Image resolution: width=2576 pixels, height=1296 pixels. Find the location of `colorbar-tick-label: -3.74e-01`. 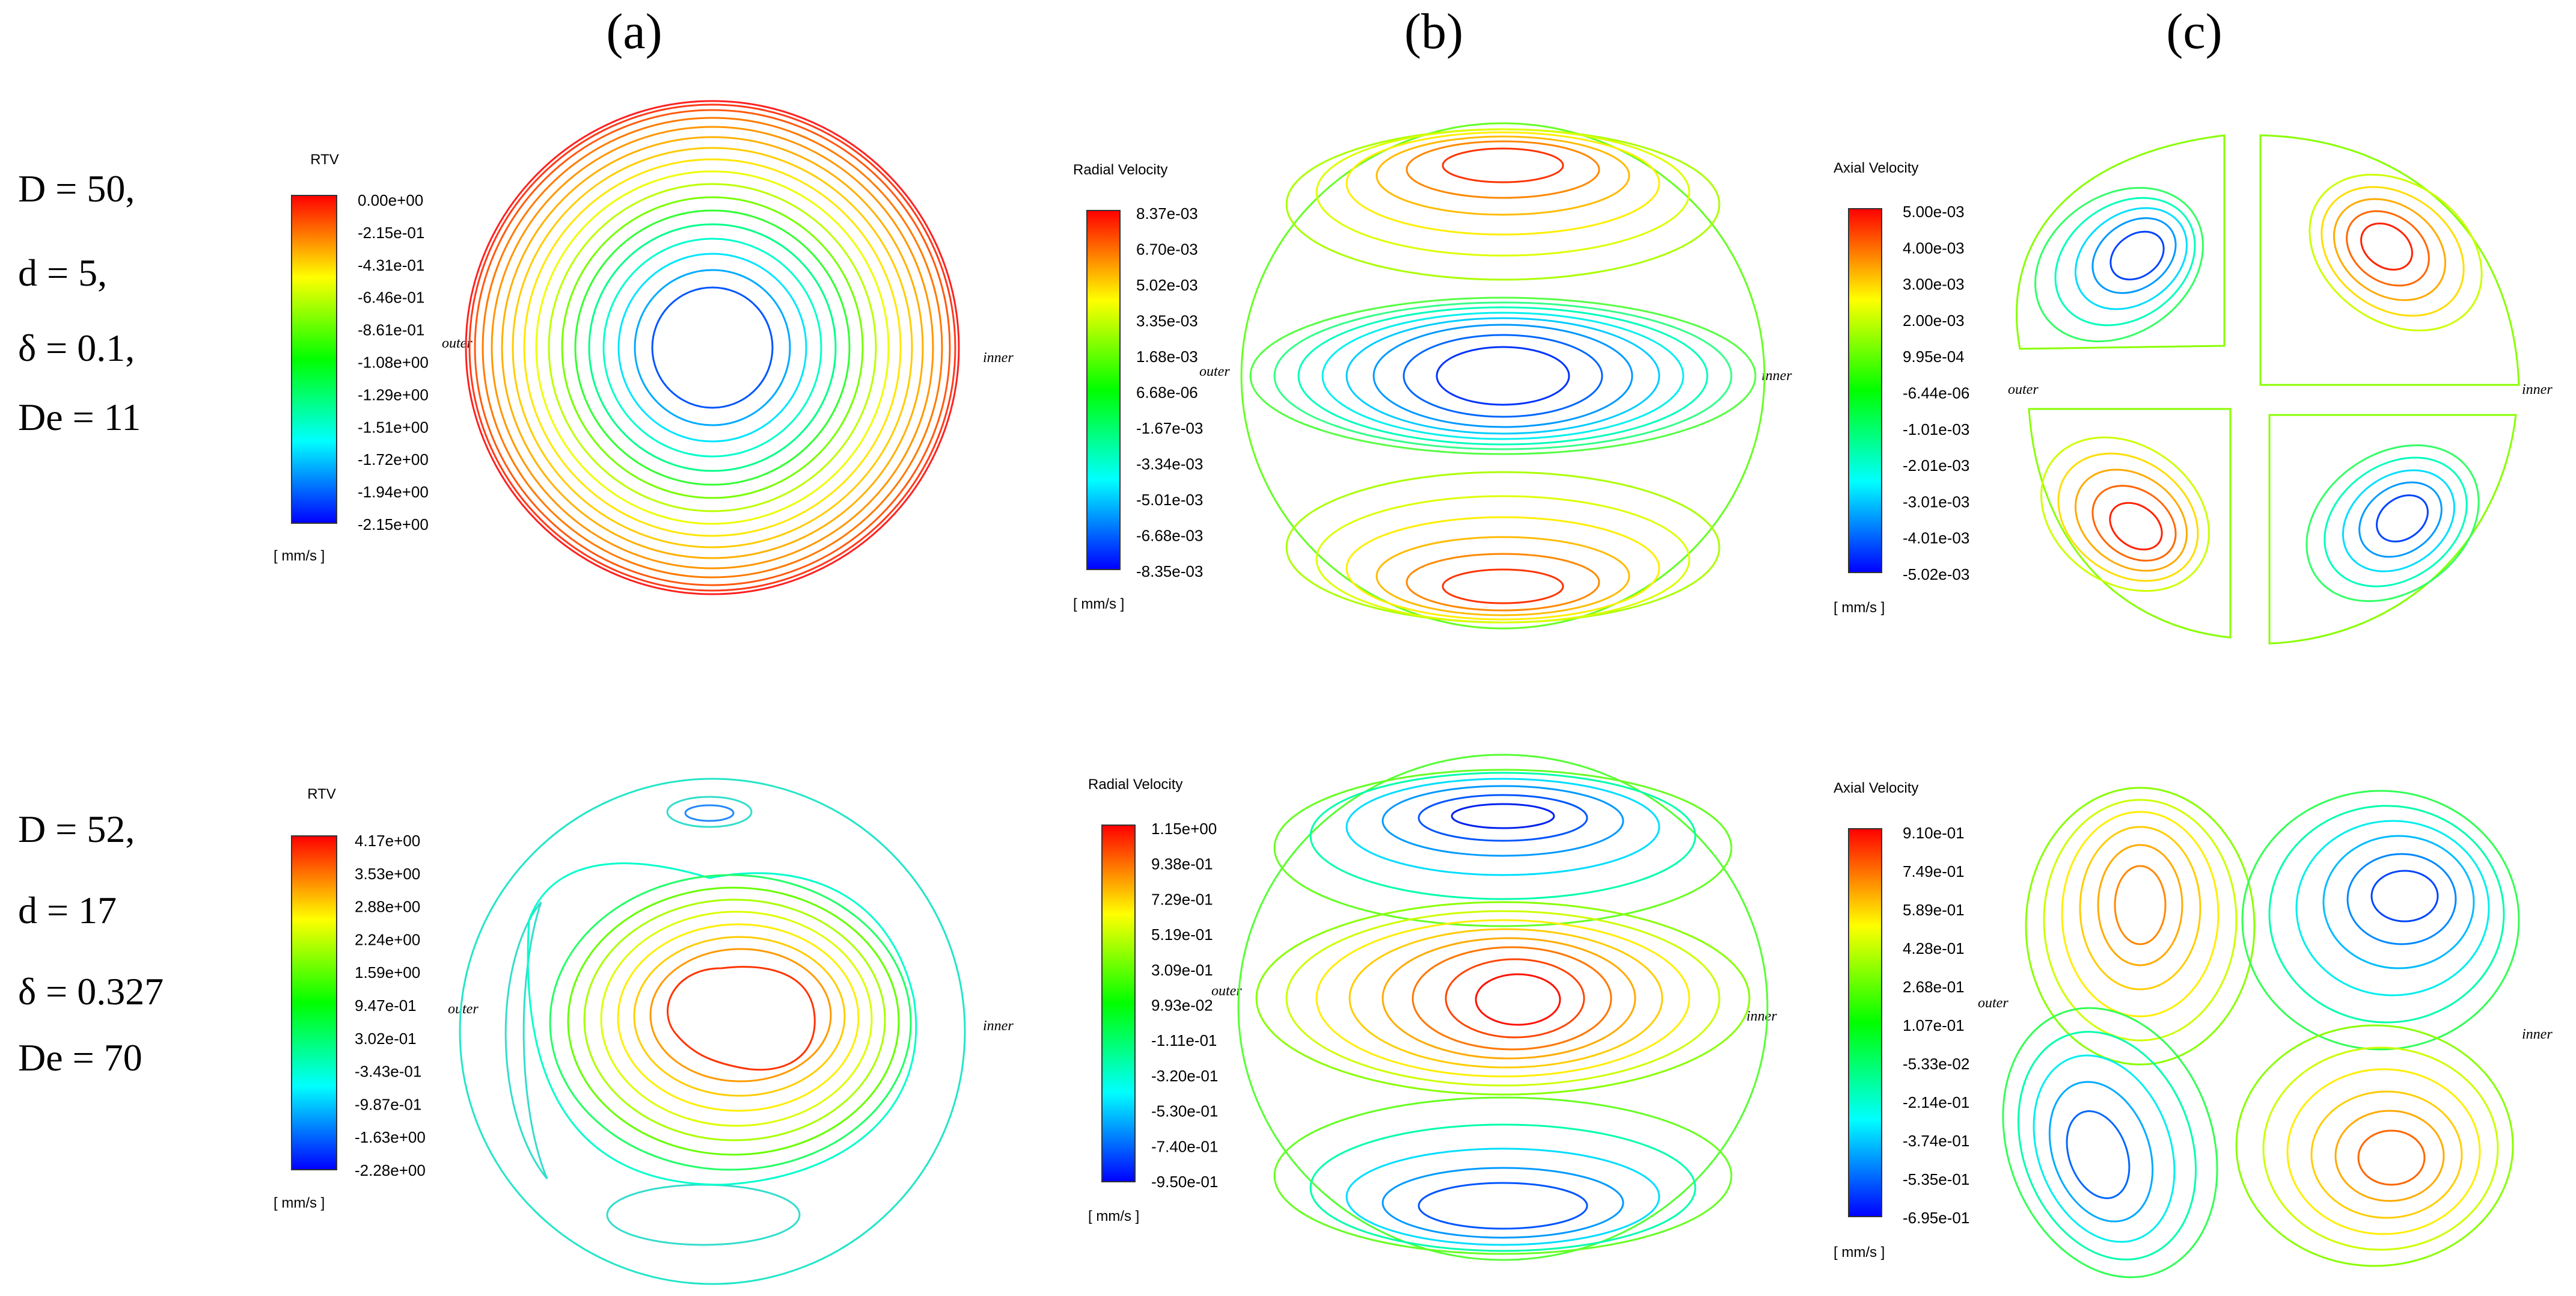

colorbar-tick-label: -3.74e-01 is located at coordinates (1936, 1141).